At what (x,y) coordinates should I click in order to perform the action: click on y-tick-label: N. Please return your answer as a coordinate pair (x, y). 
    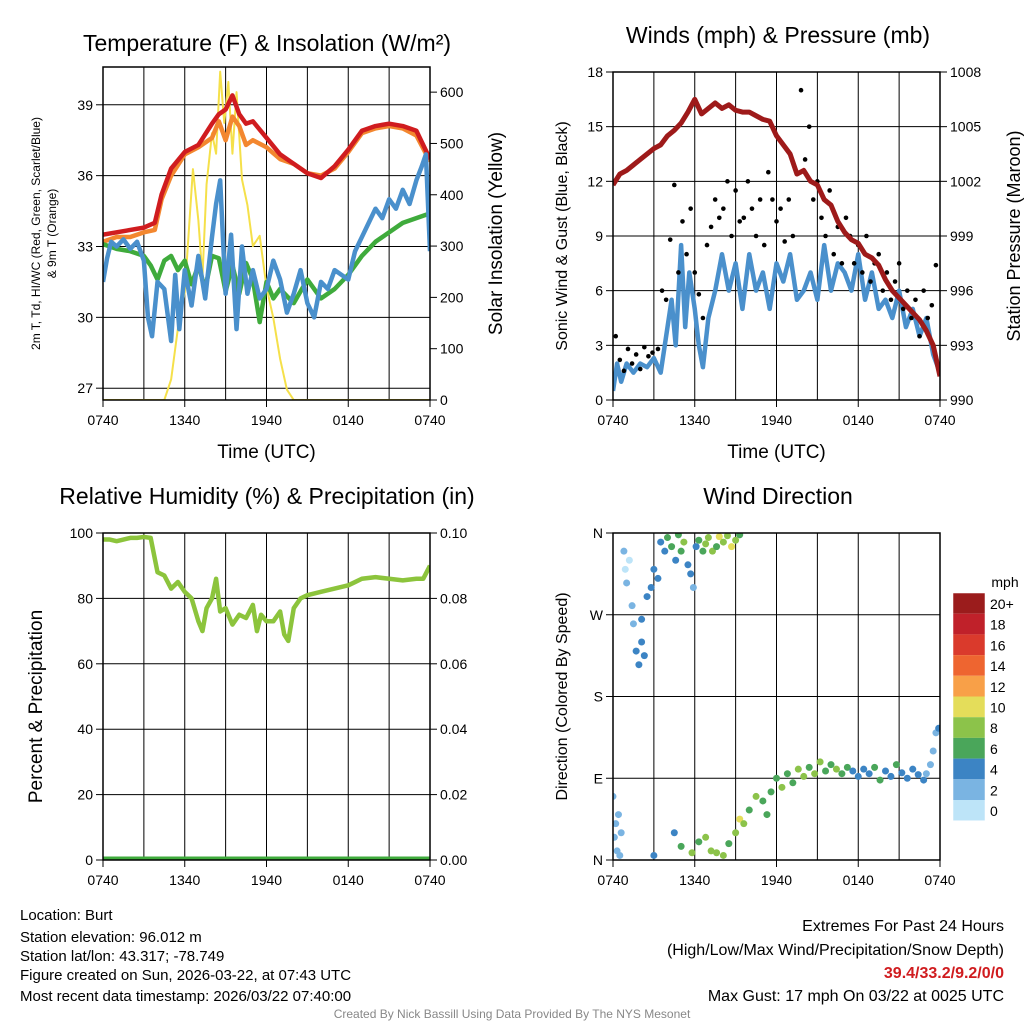
    Looking at the image, I should click on (598, 860).